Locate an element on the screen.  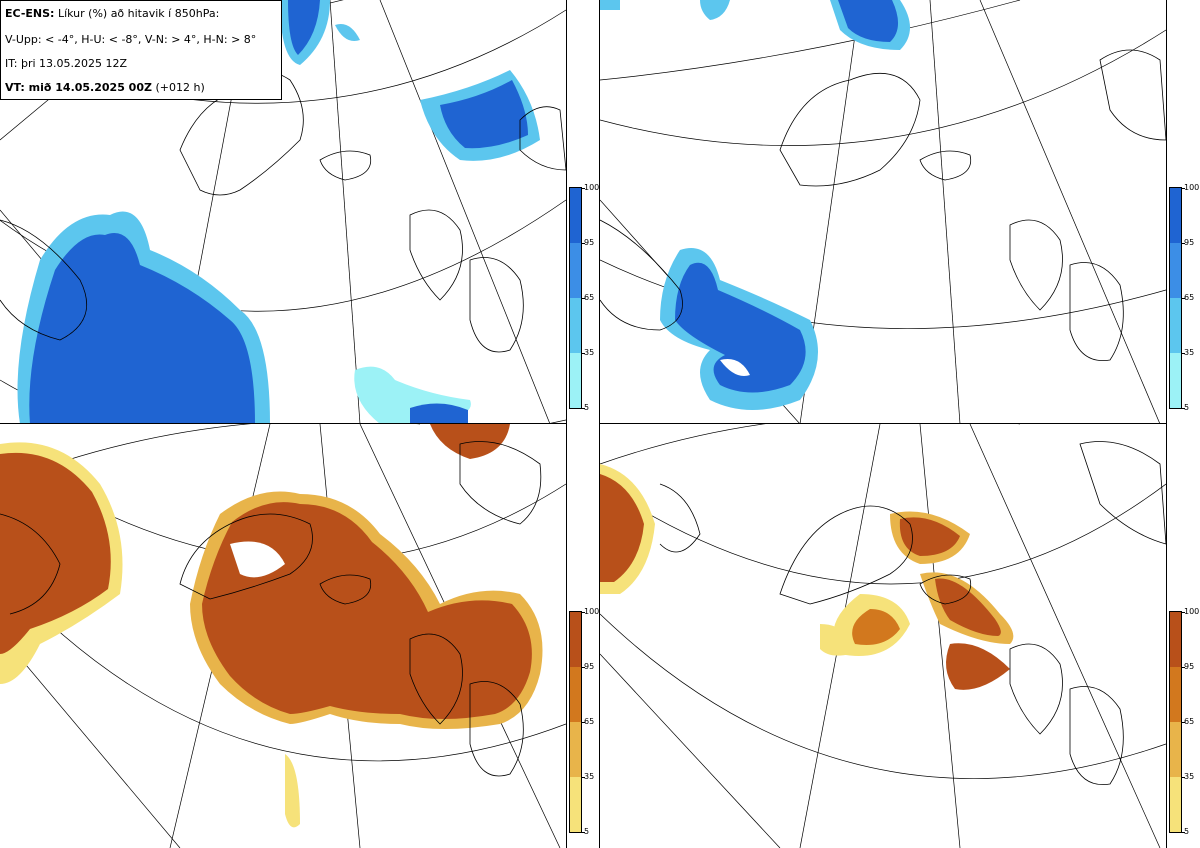
legend-orange-bottom-right: 100 95 65 35 5 is located at coordinates (1184, 724).